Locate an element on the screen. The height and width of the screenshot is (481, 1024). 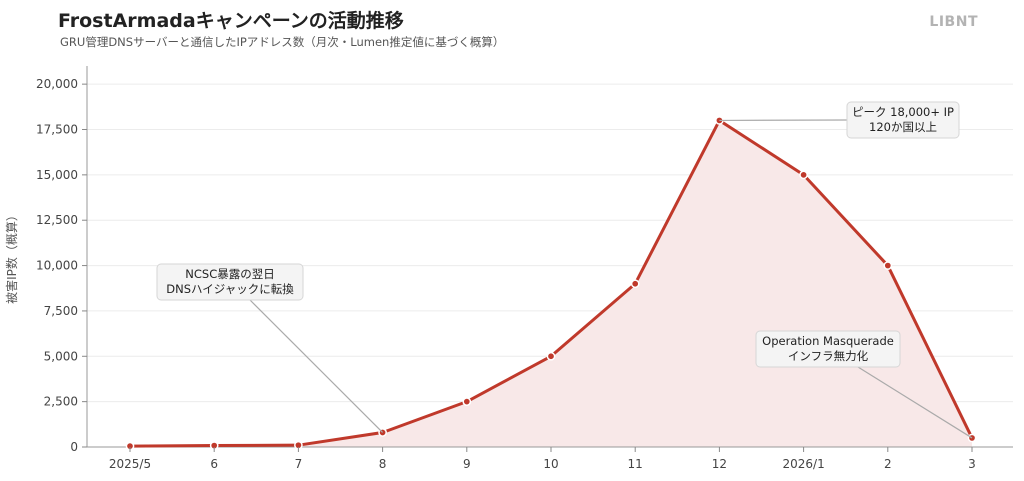
x-tick-label: 6 is located at coordinates (214, 464).